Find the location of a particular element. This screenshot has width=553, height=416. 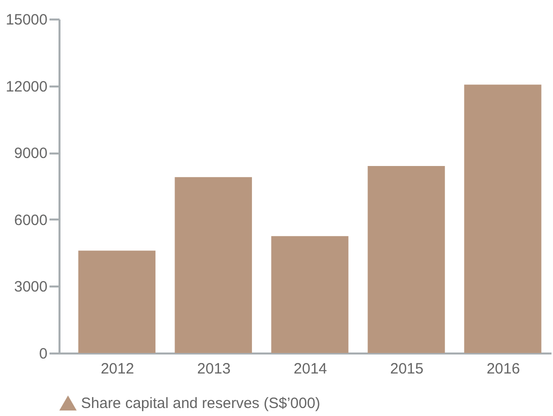

x-tick-label: 2016 is located at coordinates (503, 369).